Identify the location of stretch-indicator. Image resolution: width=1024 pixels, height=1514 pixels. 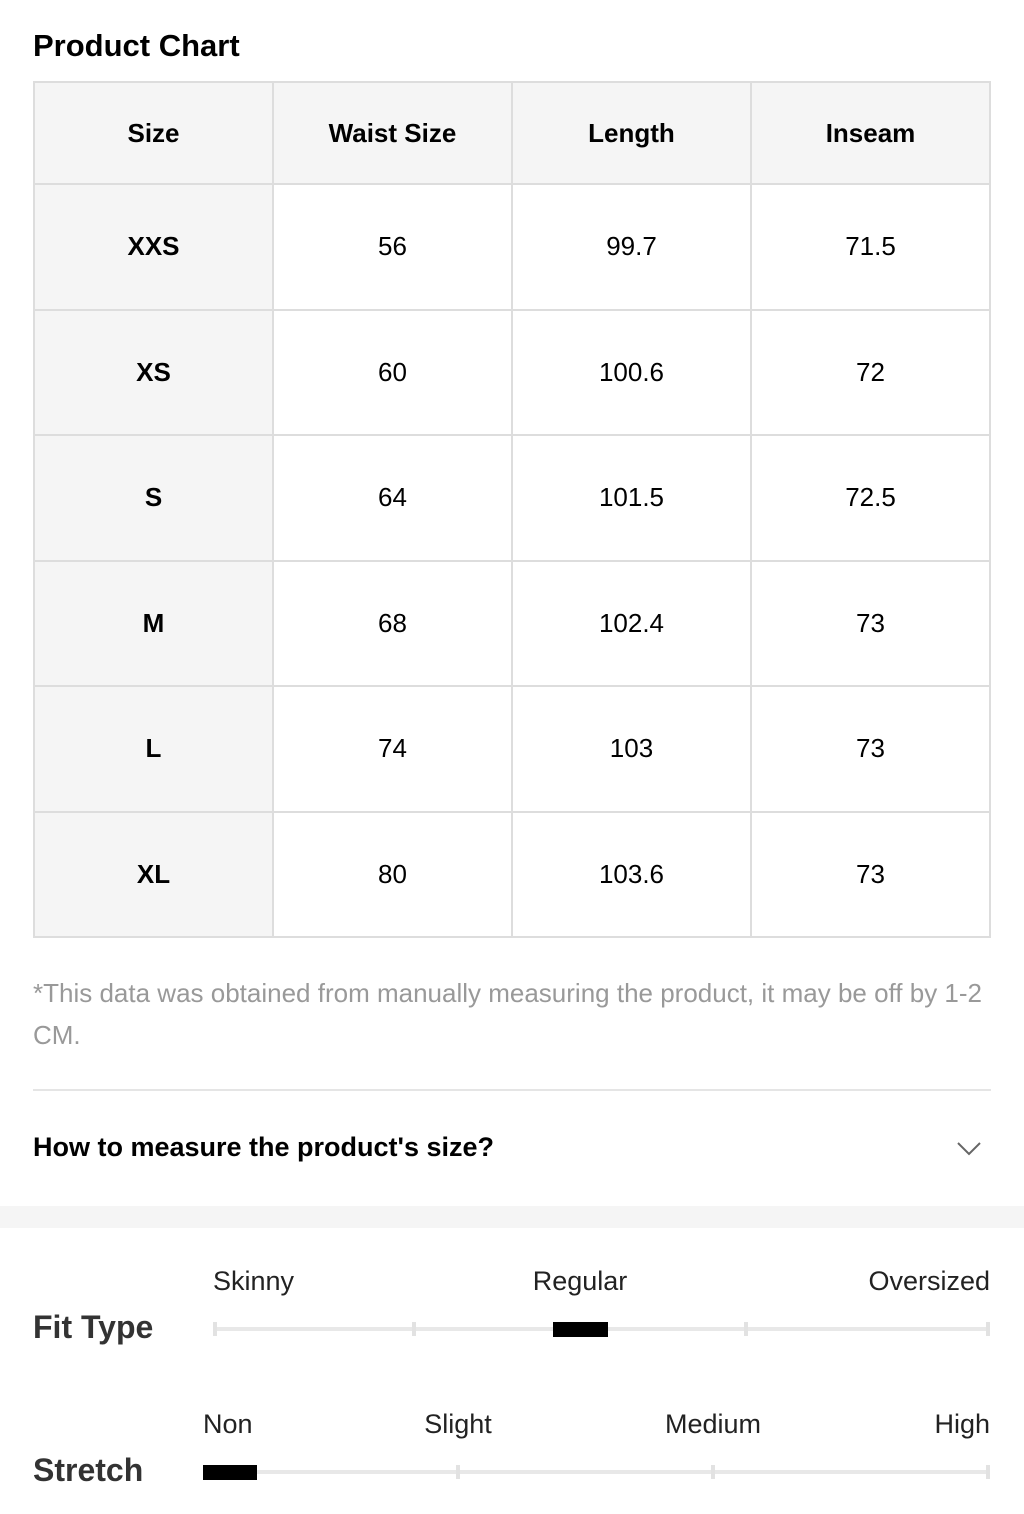
(230, 1472).